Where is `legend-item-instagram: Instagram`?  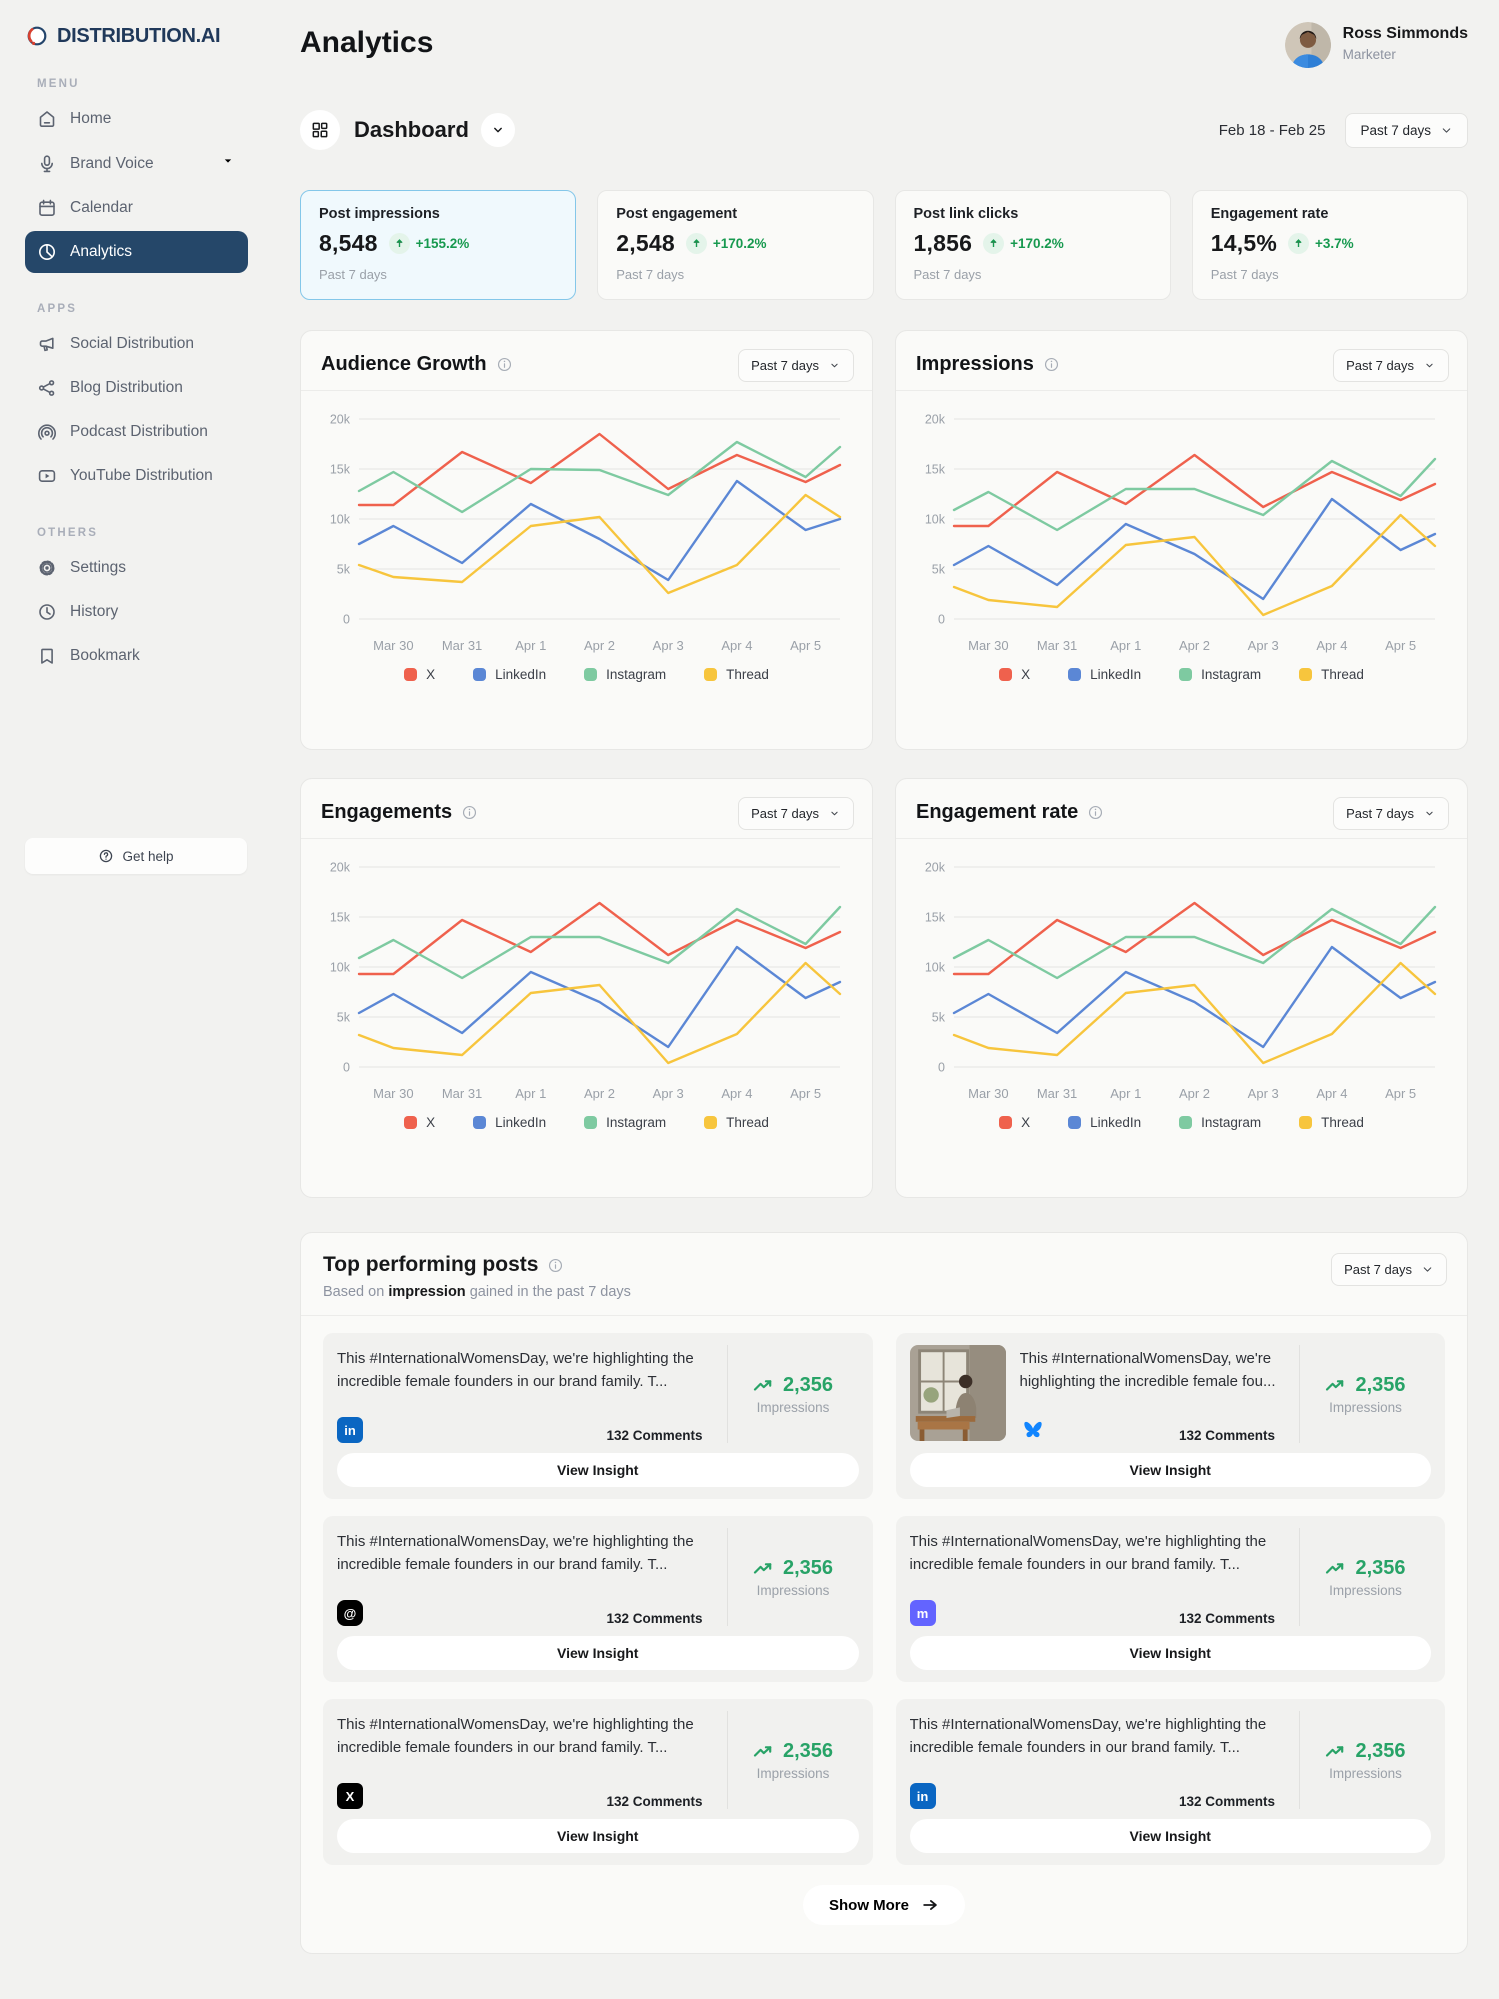
legend-item-instagram: Instagram is located at coordinates (625, 674).